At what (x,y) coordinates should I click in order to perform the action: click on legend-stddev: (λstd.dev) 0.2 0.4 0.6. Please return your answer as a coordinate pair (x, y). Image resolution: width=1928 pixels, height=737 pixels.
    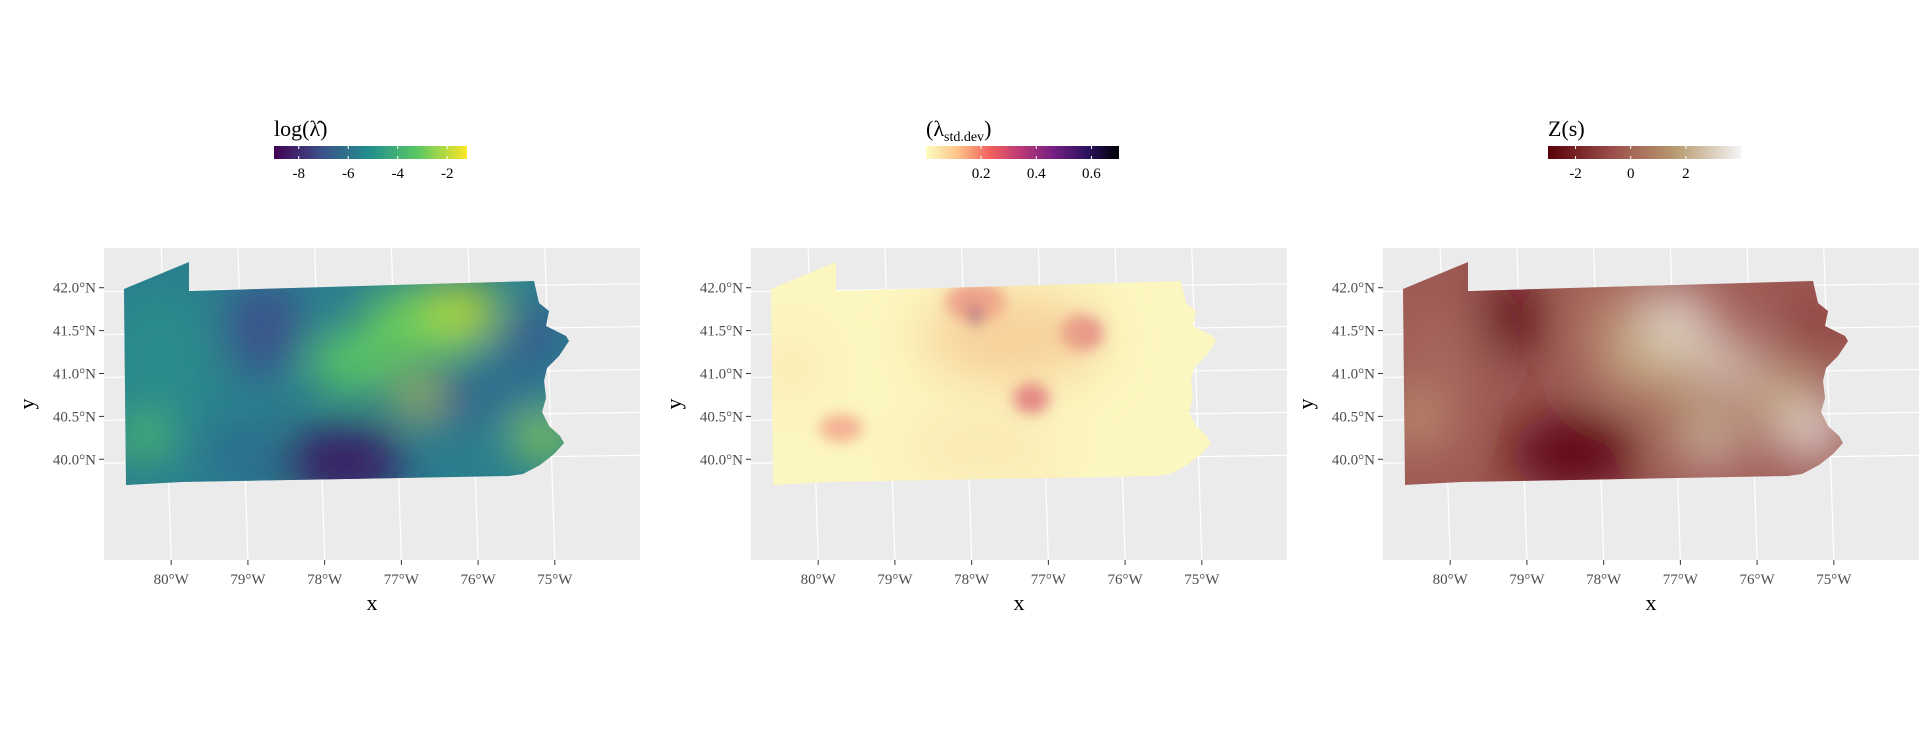
    Looking at the image, I should click on (1022, 149).